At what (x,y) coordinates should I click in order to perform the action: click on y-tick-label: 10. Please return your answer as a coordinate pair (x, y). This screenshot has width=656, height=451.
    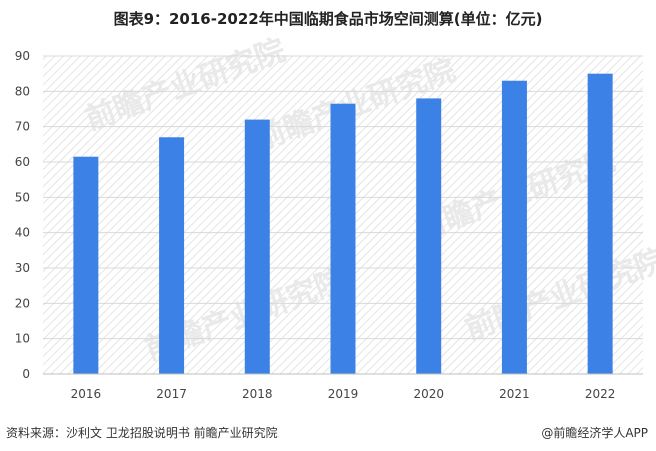
    Looking at the image, I should click on (22, 339).